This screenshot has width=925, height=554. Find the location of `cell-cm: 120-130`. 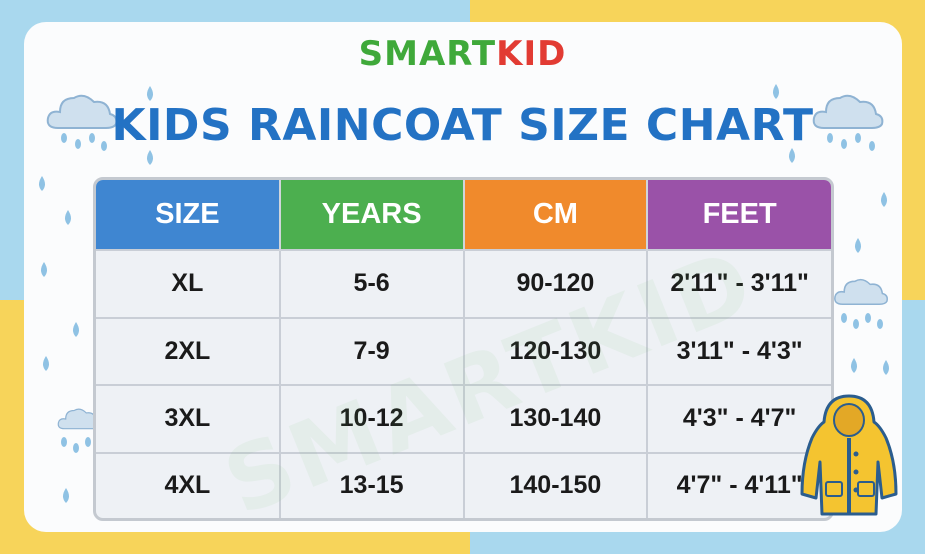

cell-cm: 120-130 is located at coordinates (556, 351).